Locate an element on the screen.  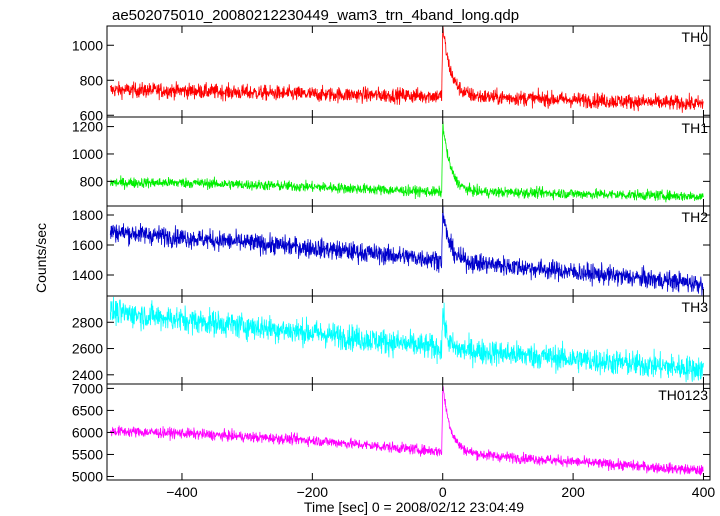
series-label-th0: TH0 is located at coordinates (695, 37).